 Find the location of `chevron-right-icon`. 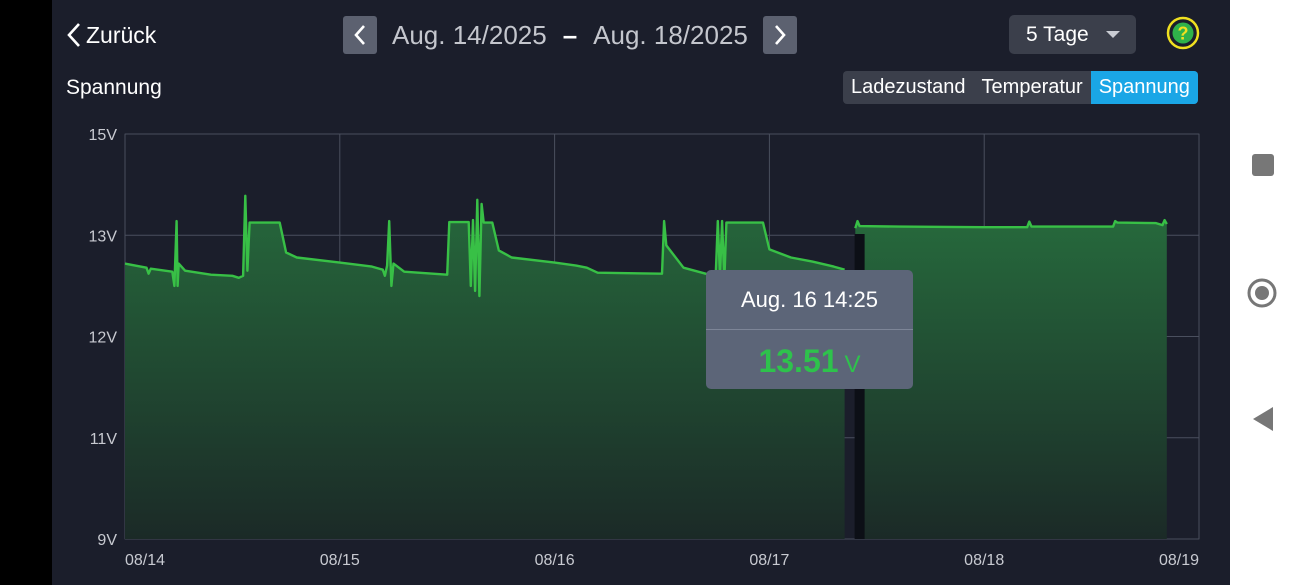

chevron-right-icon is located at coordinates (780, 35).